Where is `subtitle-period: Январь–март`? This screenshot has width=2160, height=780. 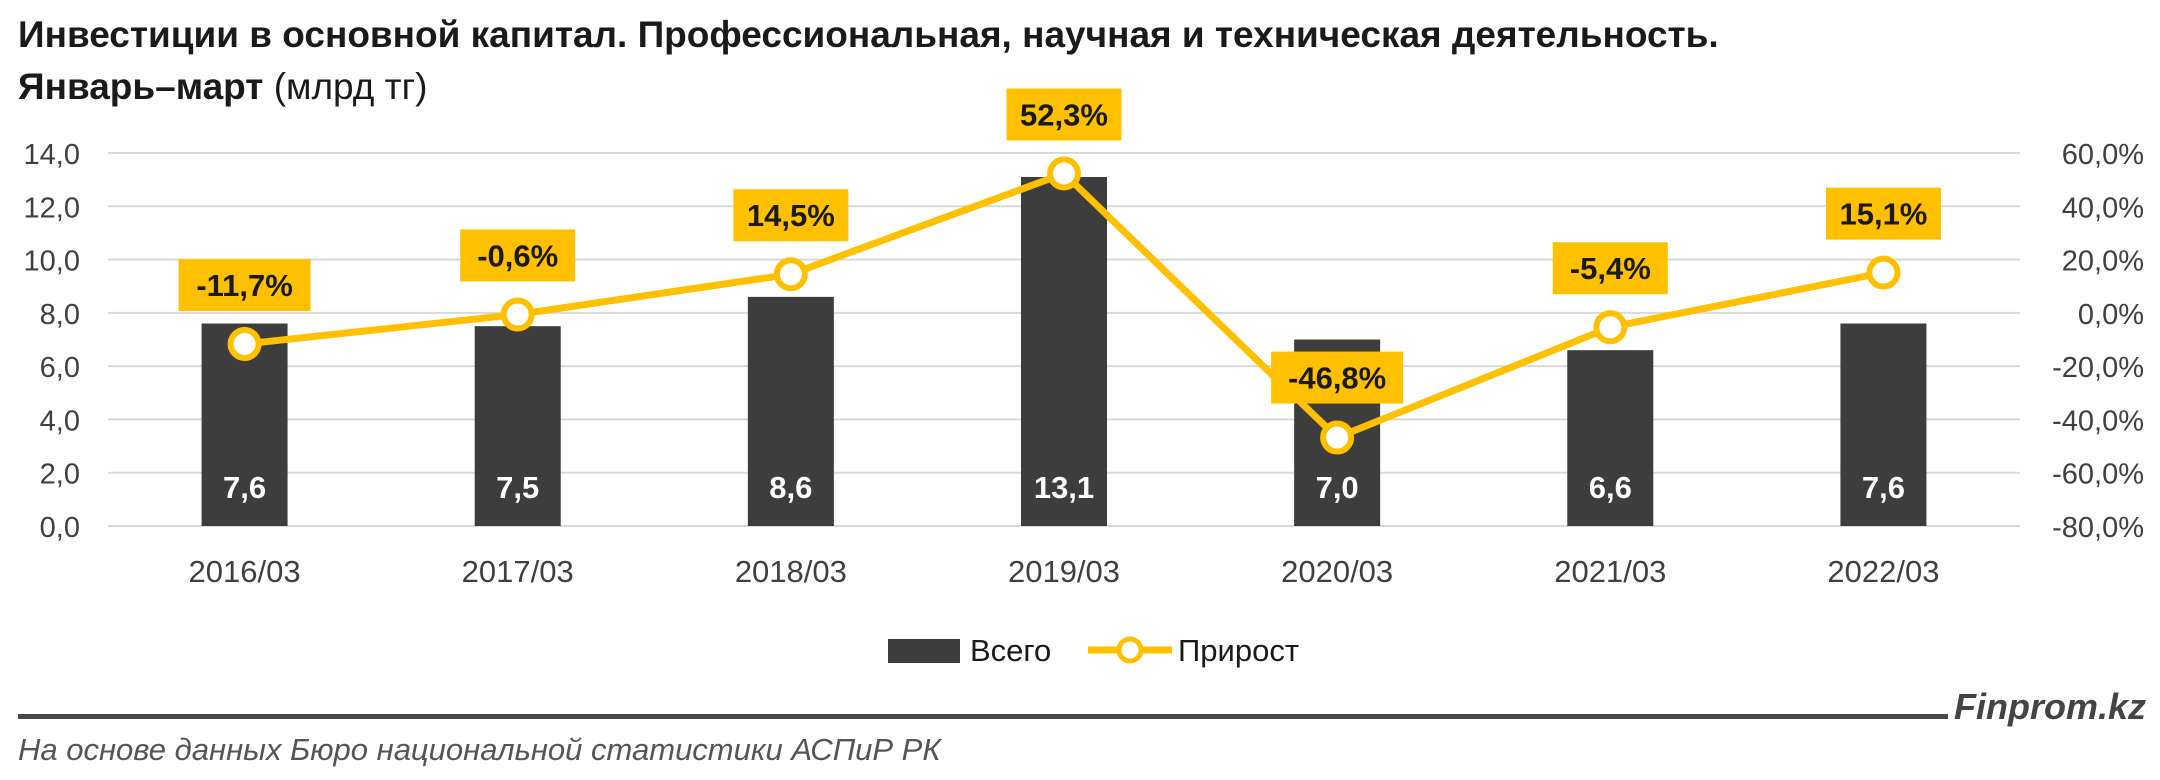
subtitle-period: Январь–март is located at coordinates (141, 86).